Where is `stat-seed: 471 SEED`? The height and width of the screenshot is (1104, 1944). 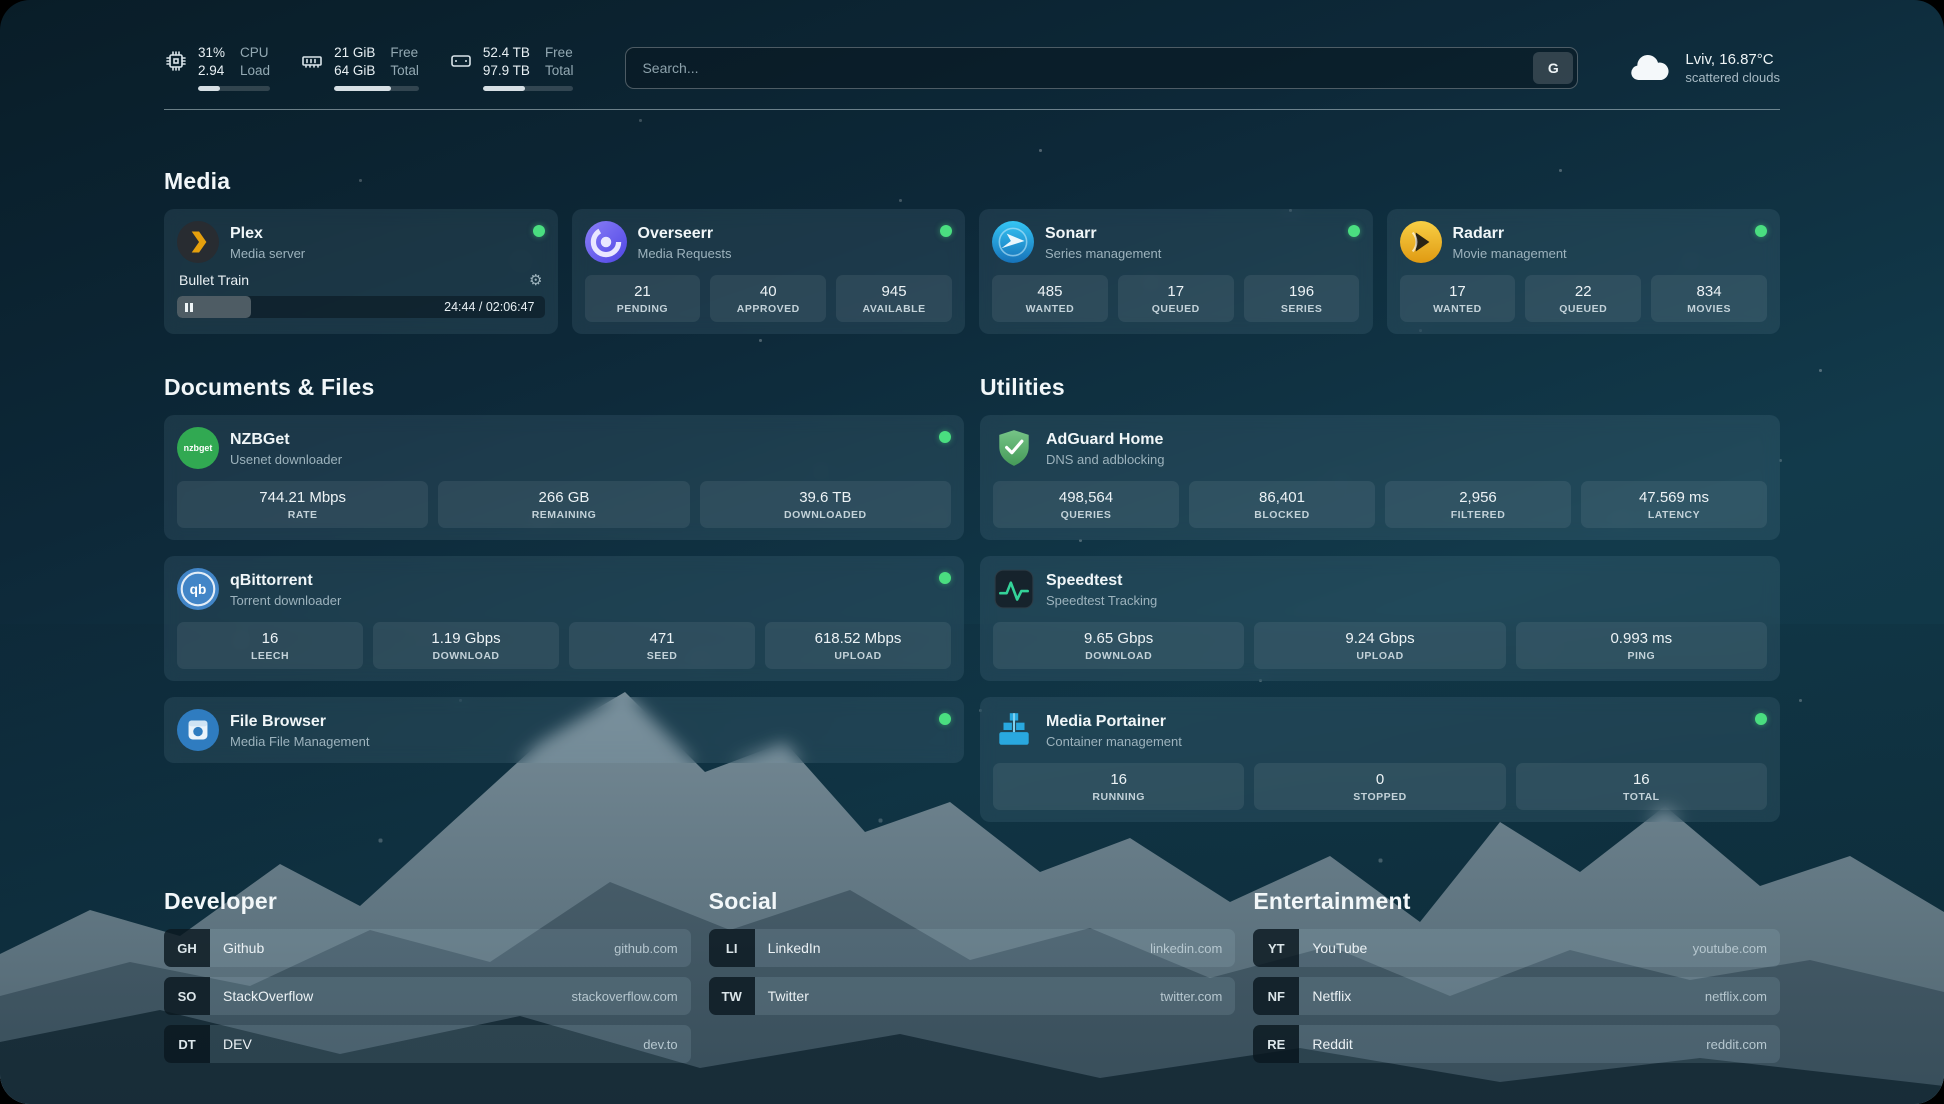
stat-seed: 471 SEED is located at coordinates (662, 646).